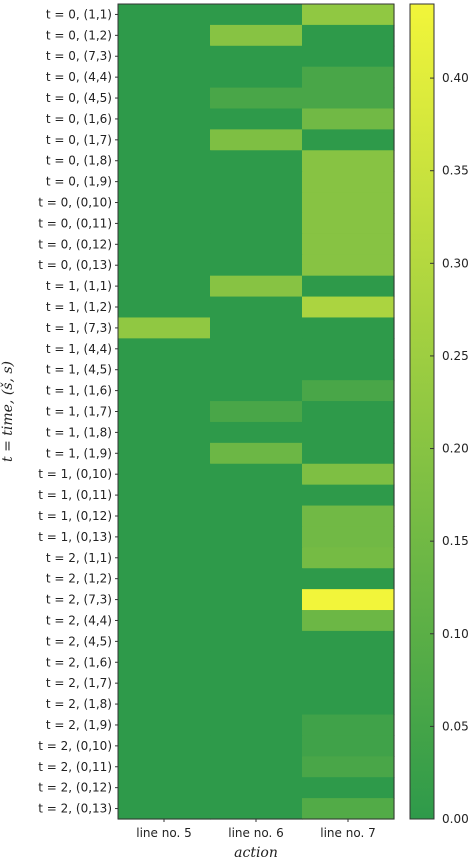  What do you see at coordinates (79, 56) in the screenshot?
I see `y-tick-label: t = 0, (7,3)` at bounding box center [79, 56].